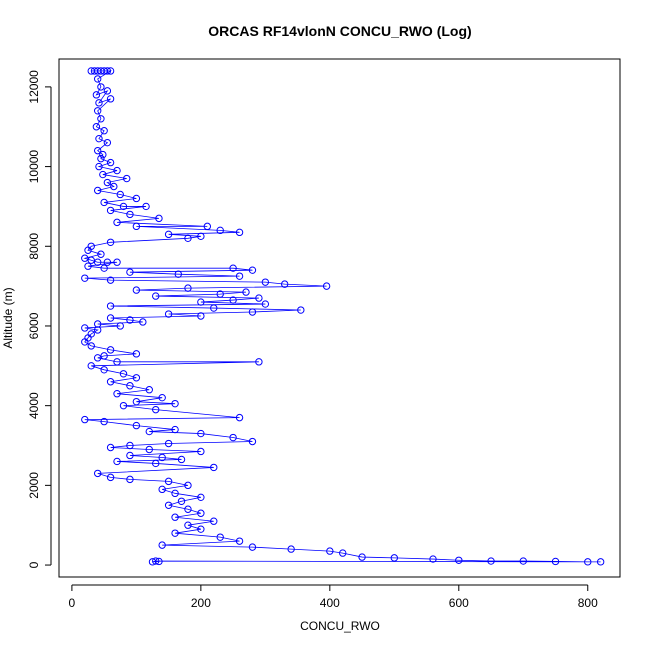 Image resolution: width=650 pixels, height=650 pixels. Describe the element at coordinates (34, 246) in the screenshot. I see `y-tick-label: 8000` at that location.